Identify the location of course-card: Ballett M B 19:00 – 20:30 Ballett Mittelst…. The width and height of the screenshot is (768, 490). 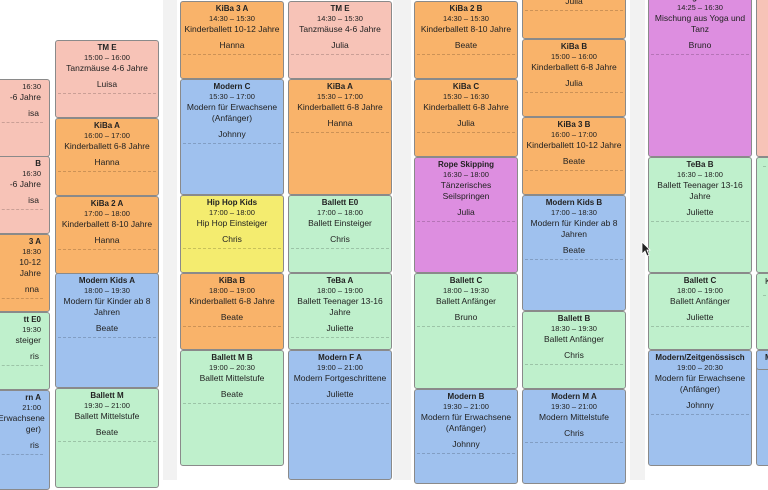
(232, 408).